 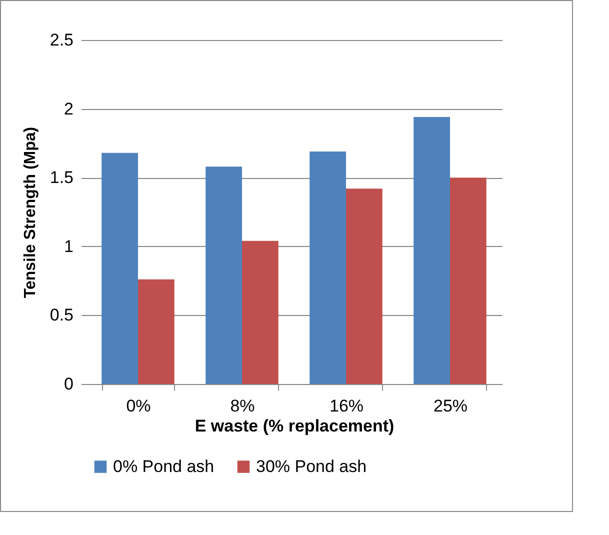 What do you see at coordinates (69, 108) in the screenshot?
I see `y-tick-label: 2` at bounding box center [69, 108].